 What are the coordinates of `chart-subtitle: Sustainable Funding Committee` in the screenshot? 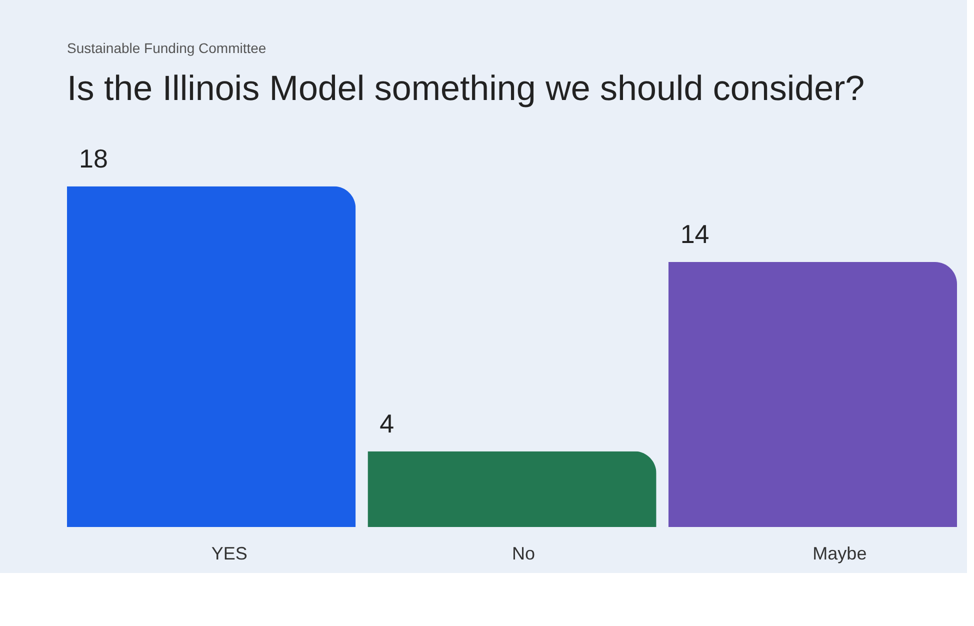 It's located at (166, 48).